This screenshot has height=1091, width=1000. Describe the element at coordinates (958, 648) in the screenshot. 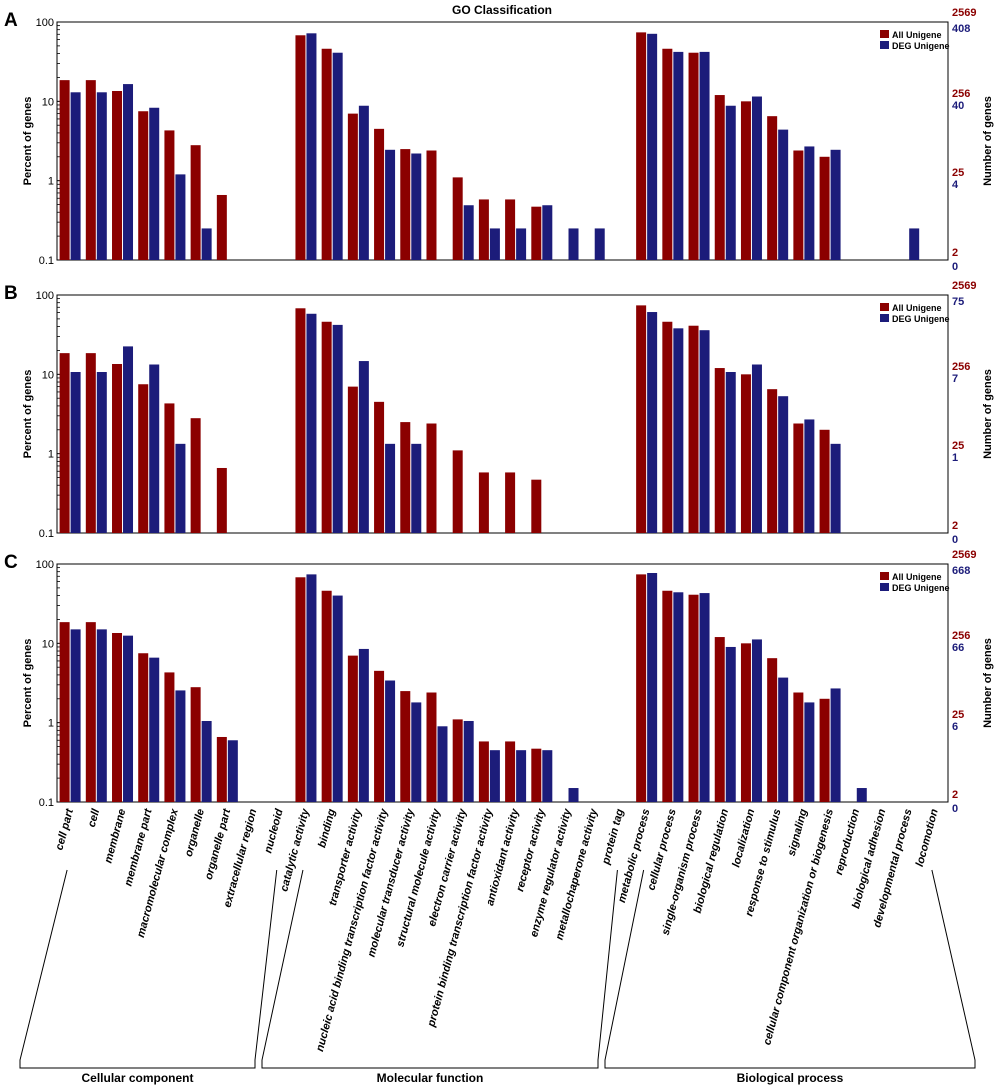

I see `right-tick-label-deg: 66` at that location.